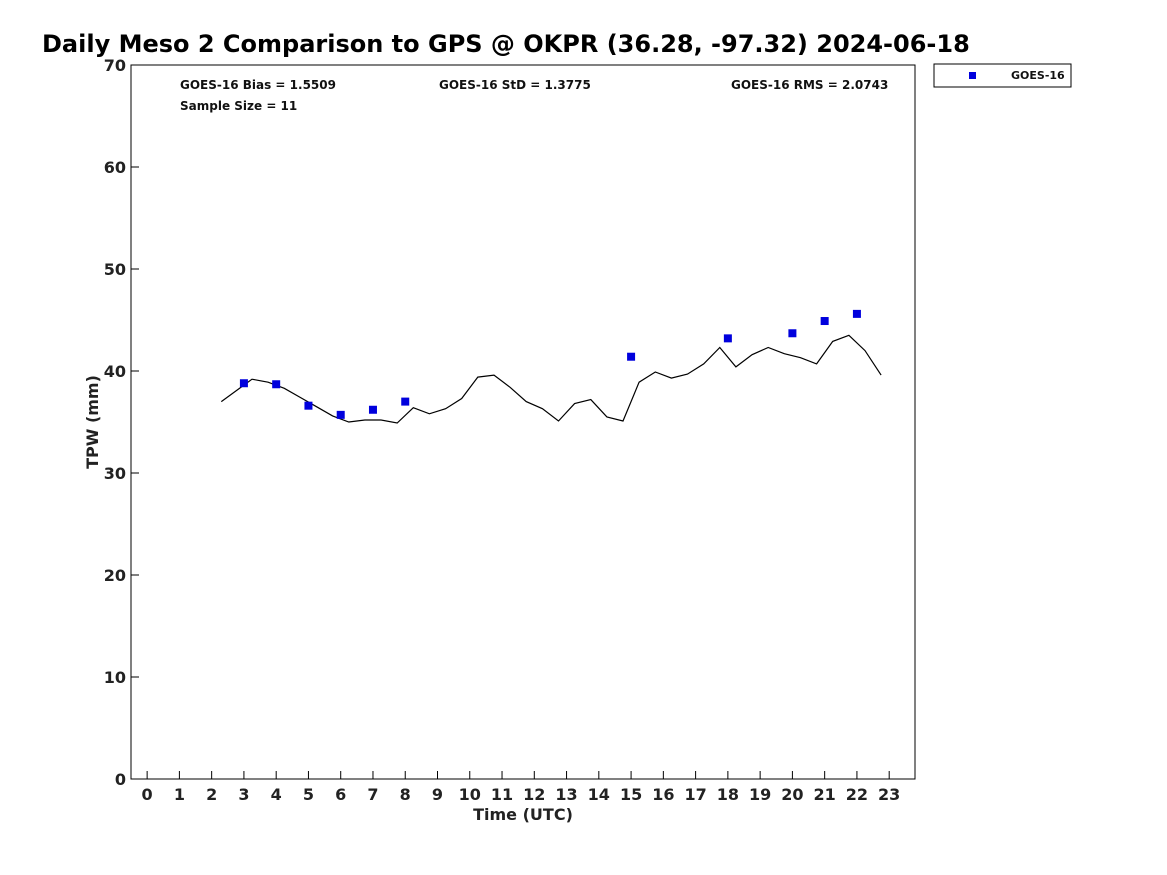 Image resolution: width=1167 pixels, height=875 pixels. What do you see at coordinates (728, 794) in the screenshot?
I see `x-tick-label: 18` at bounding box center [728, 794].